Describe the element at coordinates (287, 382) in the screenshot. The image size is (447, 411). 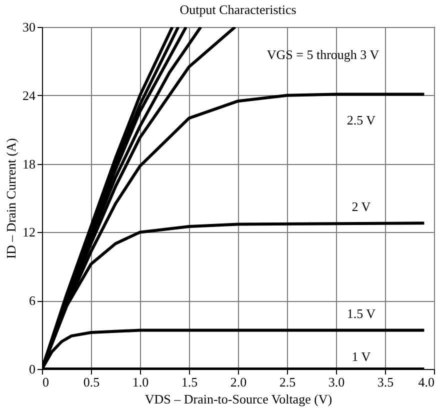
I see `x-tick-label: 2.5` at that location.